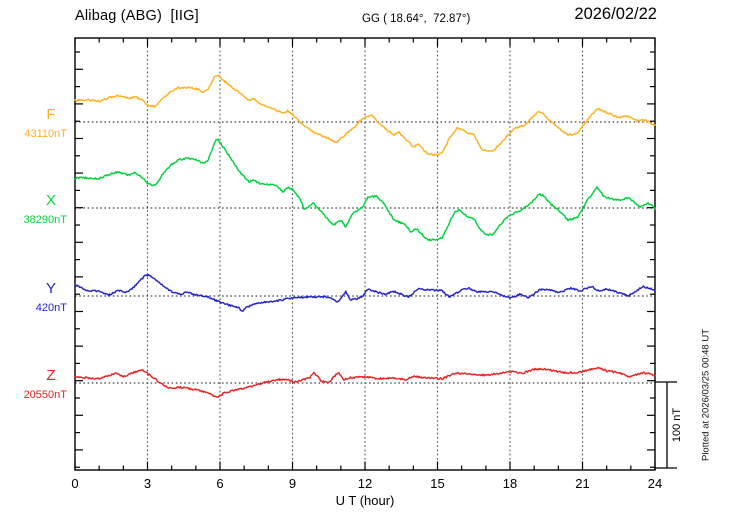  What do you see at coordinates (75, 483) in the screenshot?
I see `hour-label-0: 0` at bounding box center [75, 483].